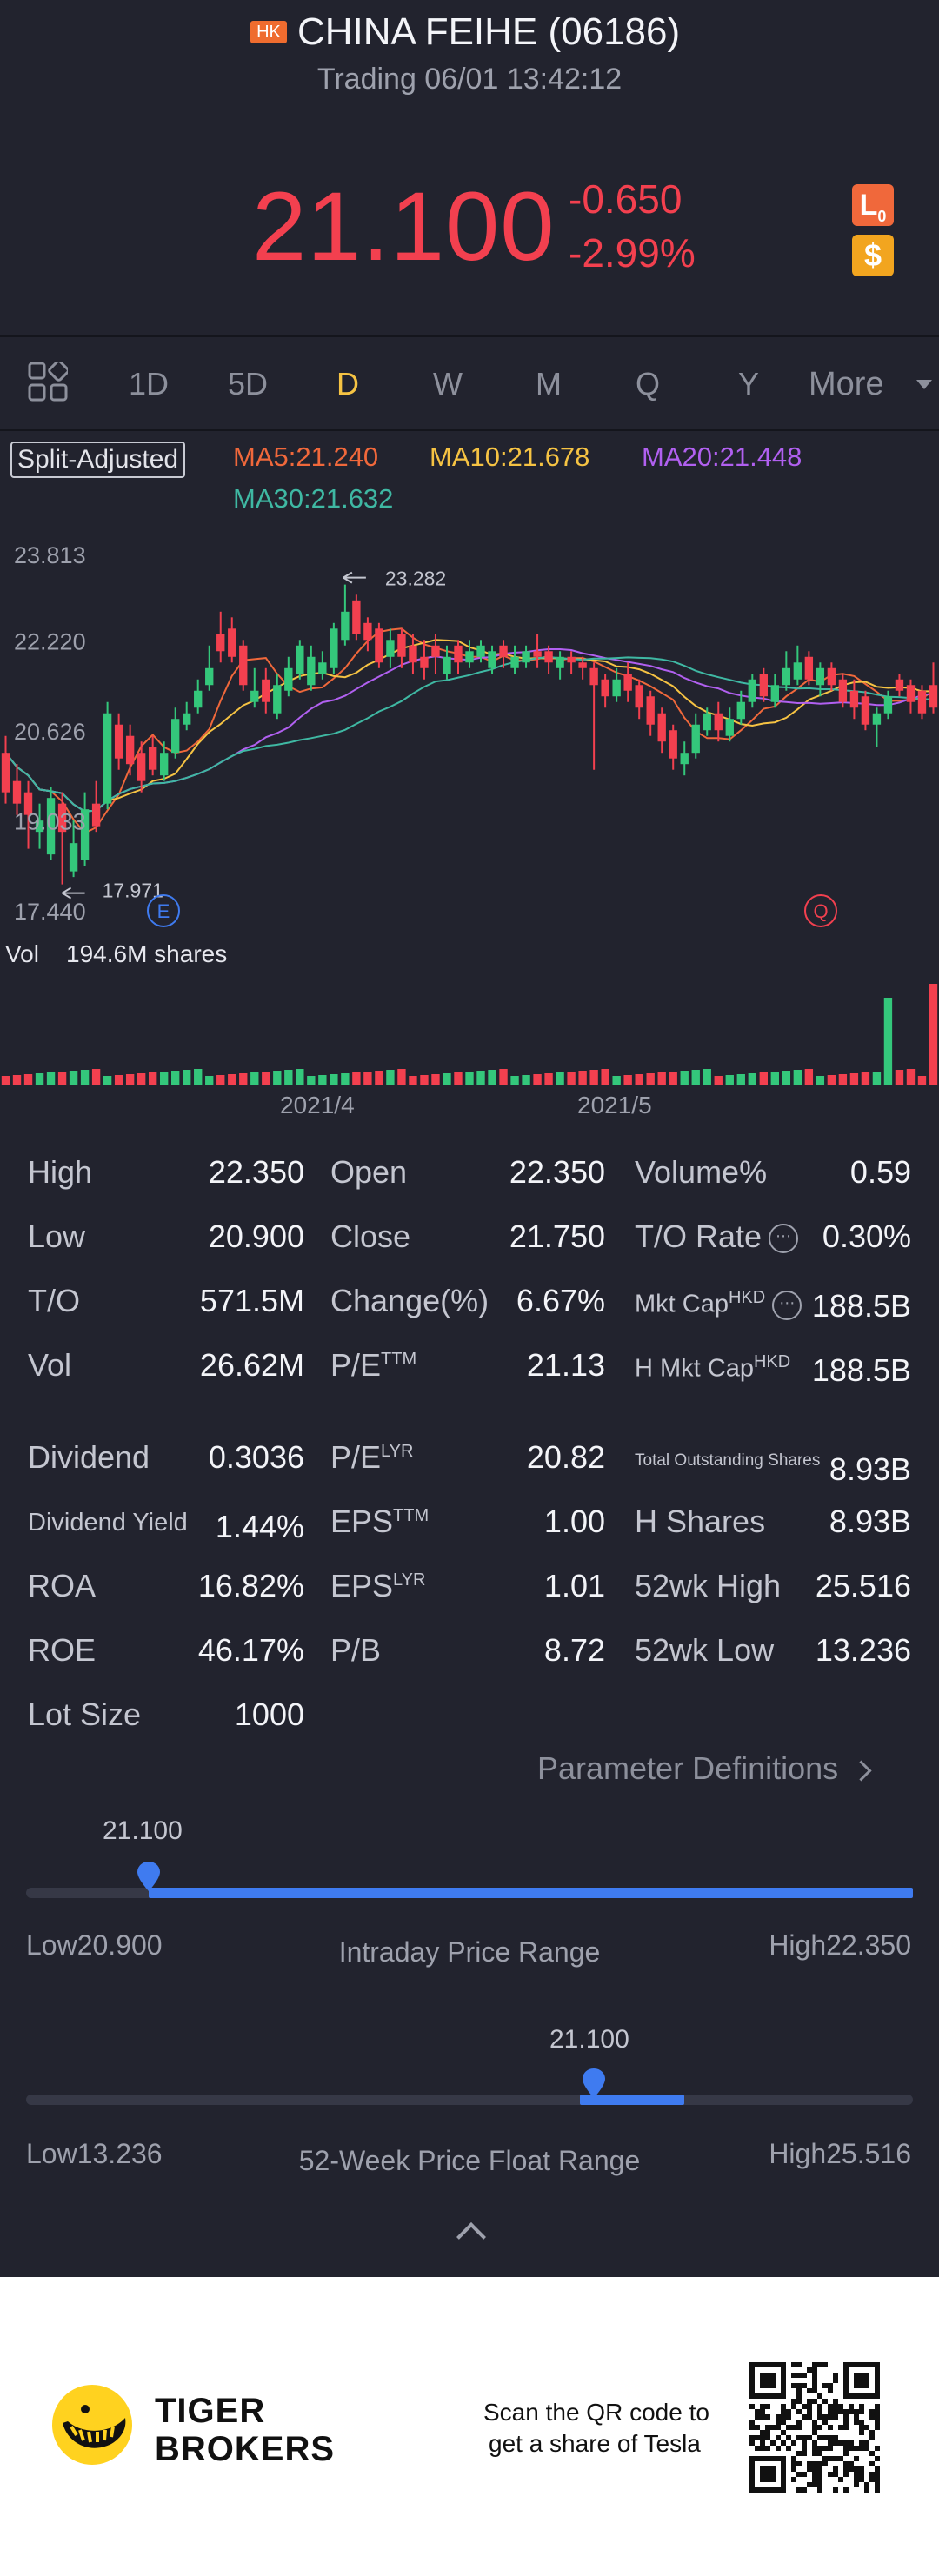  What do you see at coordinates (348, 384) in the screenshot?
I see `tab-d: D` at bounding box center [348, 384].